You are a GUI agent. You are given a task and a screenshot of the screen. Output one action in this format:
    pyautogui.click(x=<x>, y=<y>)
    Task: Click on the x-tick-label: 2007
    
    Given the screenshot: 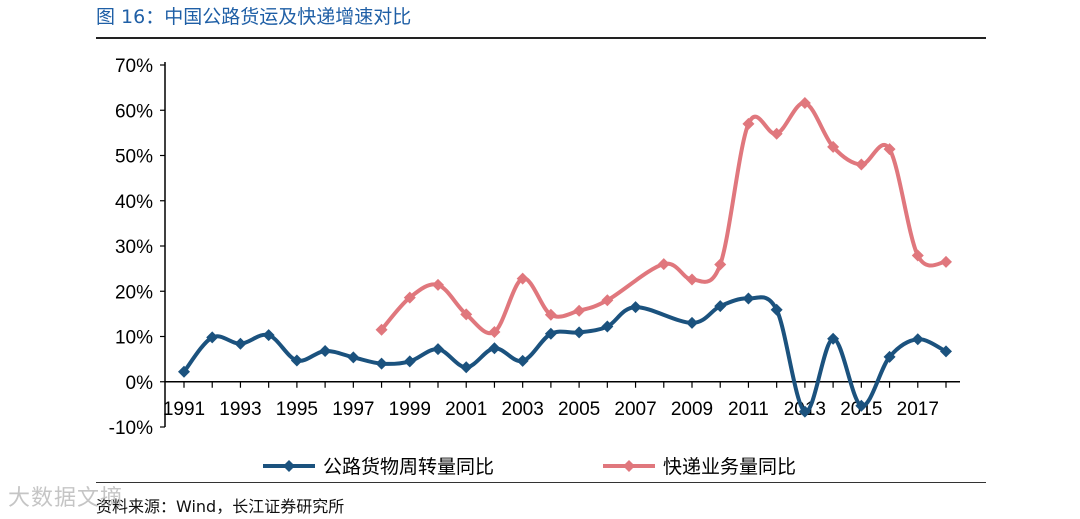 What is the action you would take?
    pyautogui.click(x=635, y=409)
    